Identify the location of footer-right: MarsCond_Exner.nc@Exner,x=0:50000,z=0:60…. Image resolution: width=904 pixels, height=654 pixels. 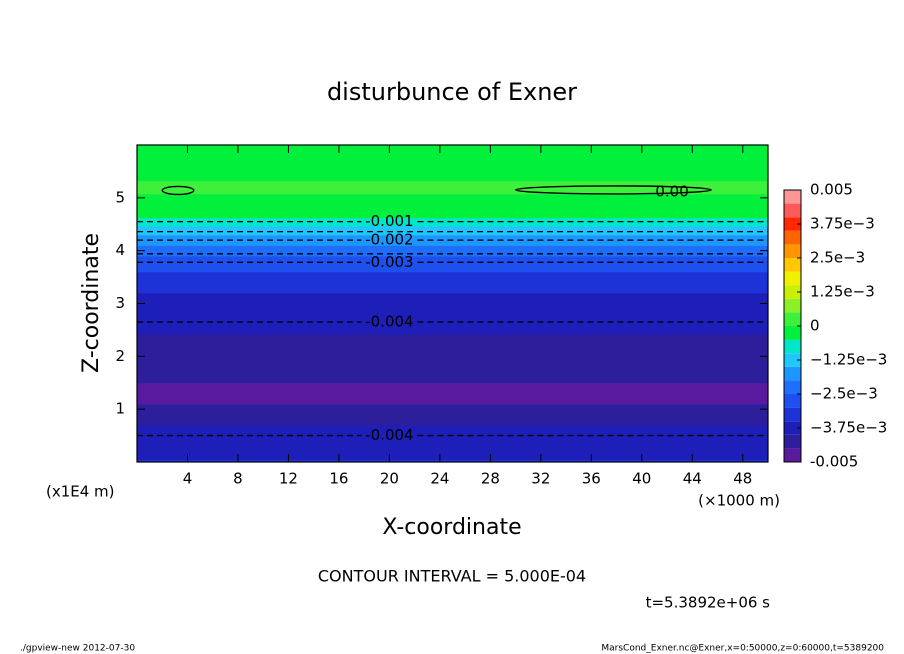
(742, 649).